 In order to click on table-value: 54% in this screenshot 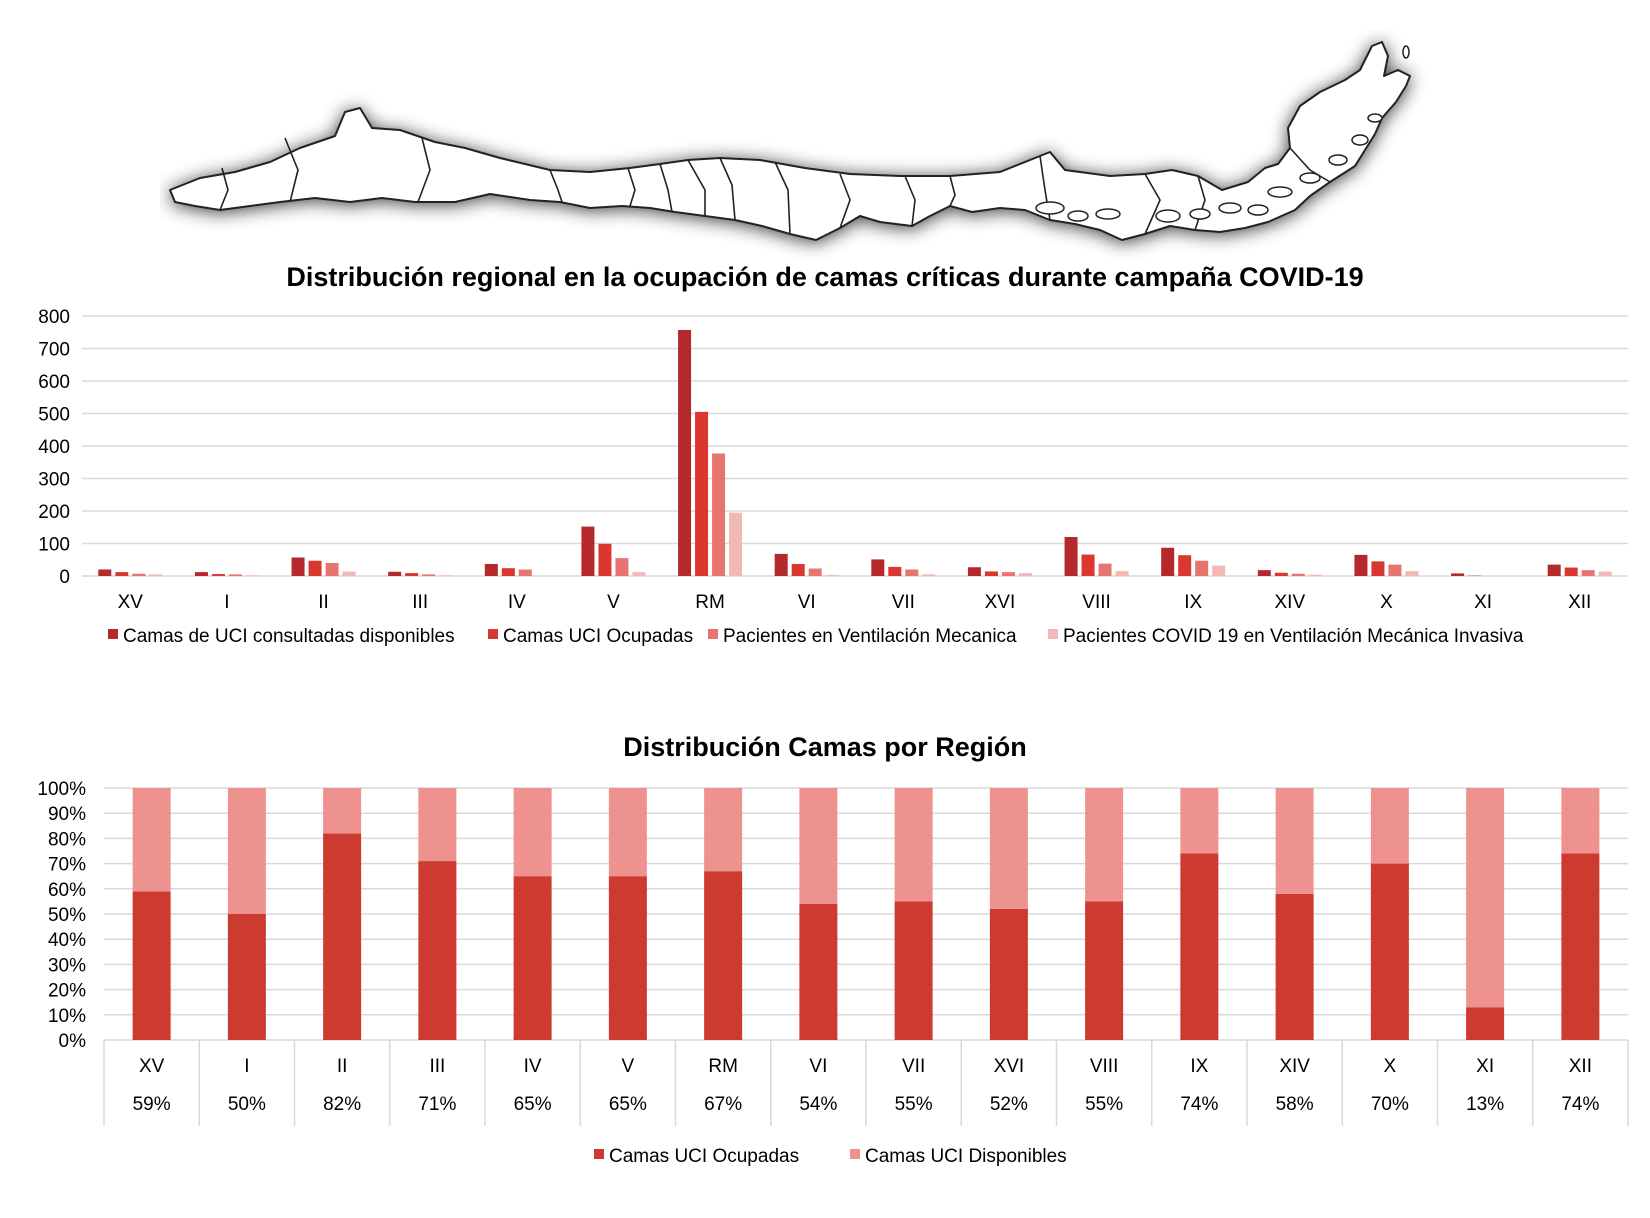, I will do `click(818, 1104)`.